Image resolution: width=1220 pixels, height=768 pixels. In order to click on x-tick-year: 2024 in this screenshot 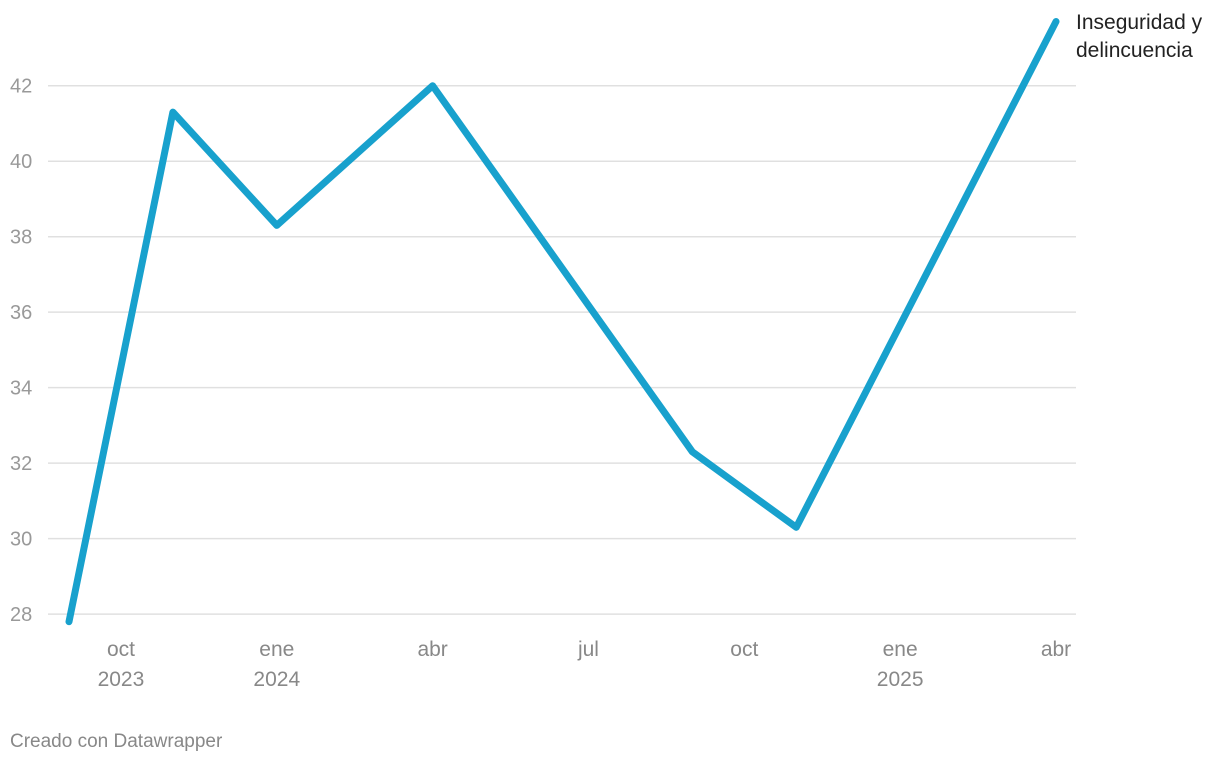, I will do `click(276, 679)`.